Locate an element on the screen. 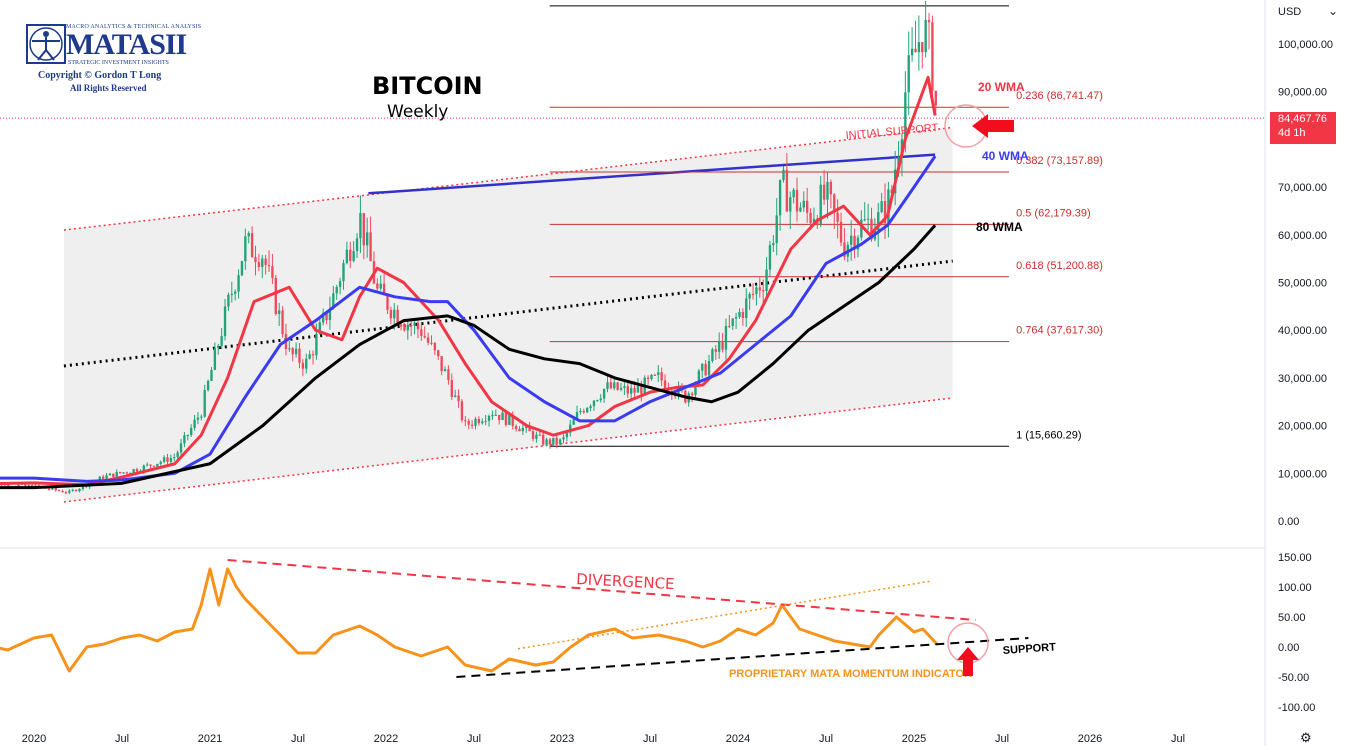 The height and width of the screenshot is (746, 1347). fib-level-label: 0.382 (73,157.89) is located at coordinates (1059, 161).